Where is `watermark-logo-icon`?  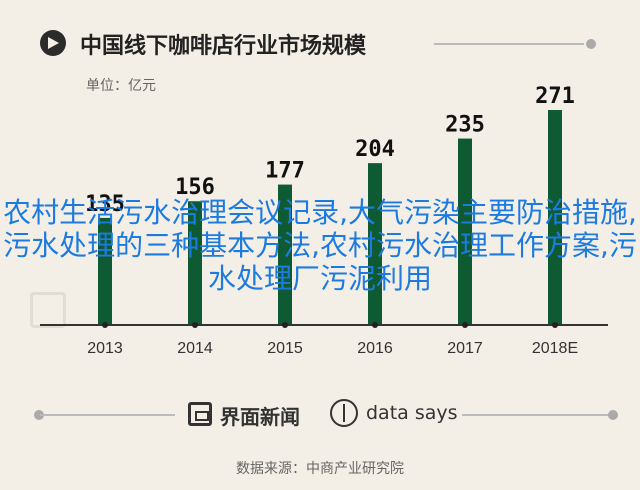
watermark-logo-icon is located at coordinates (48, 310).